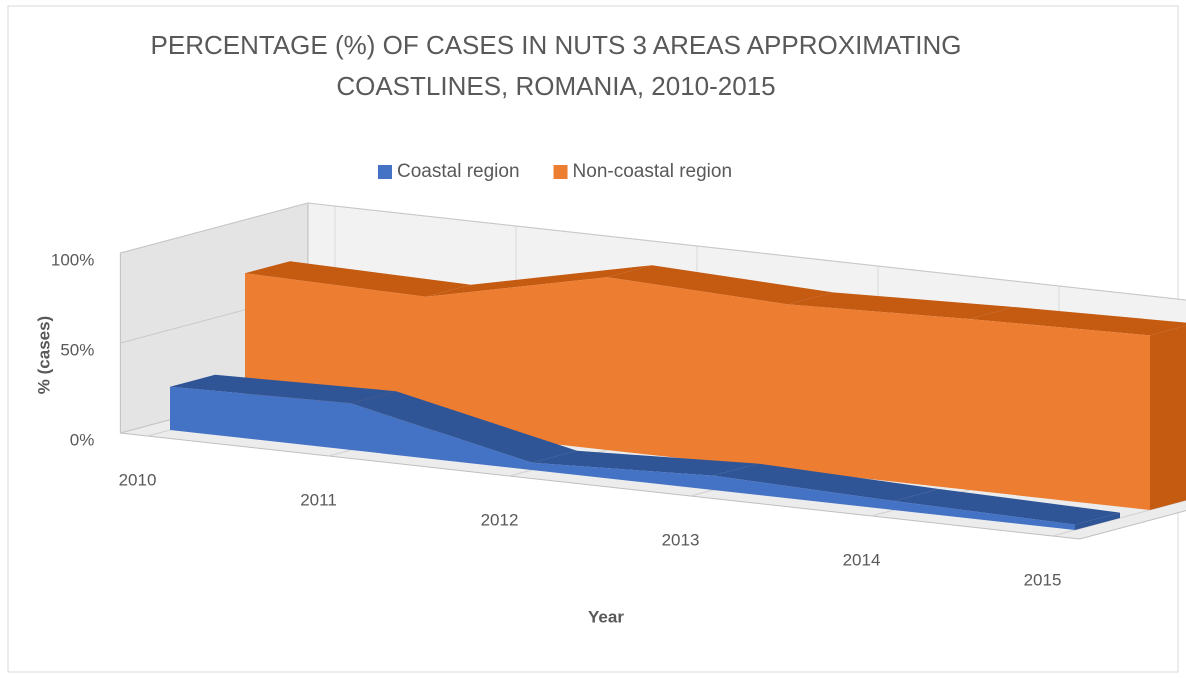 This screenshot has width=1186, height=678. I want to click on x-tick-label: 2012, so click(500, 519).